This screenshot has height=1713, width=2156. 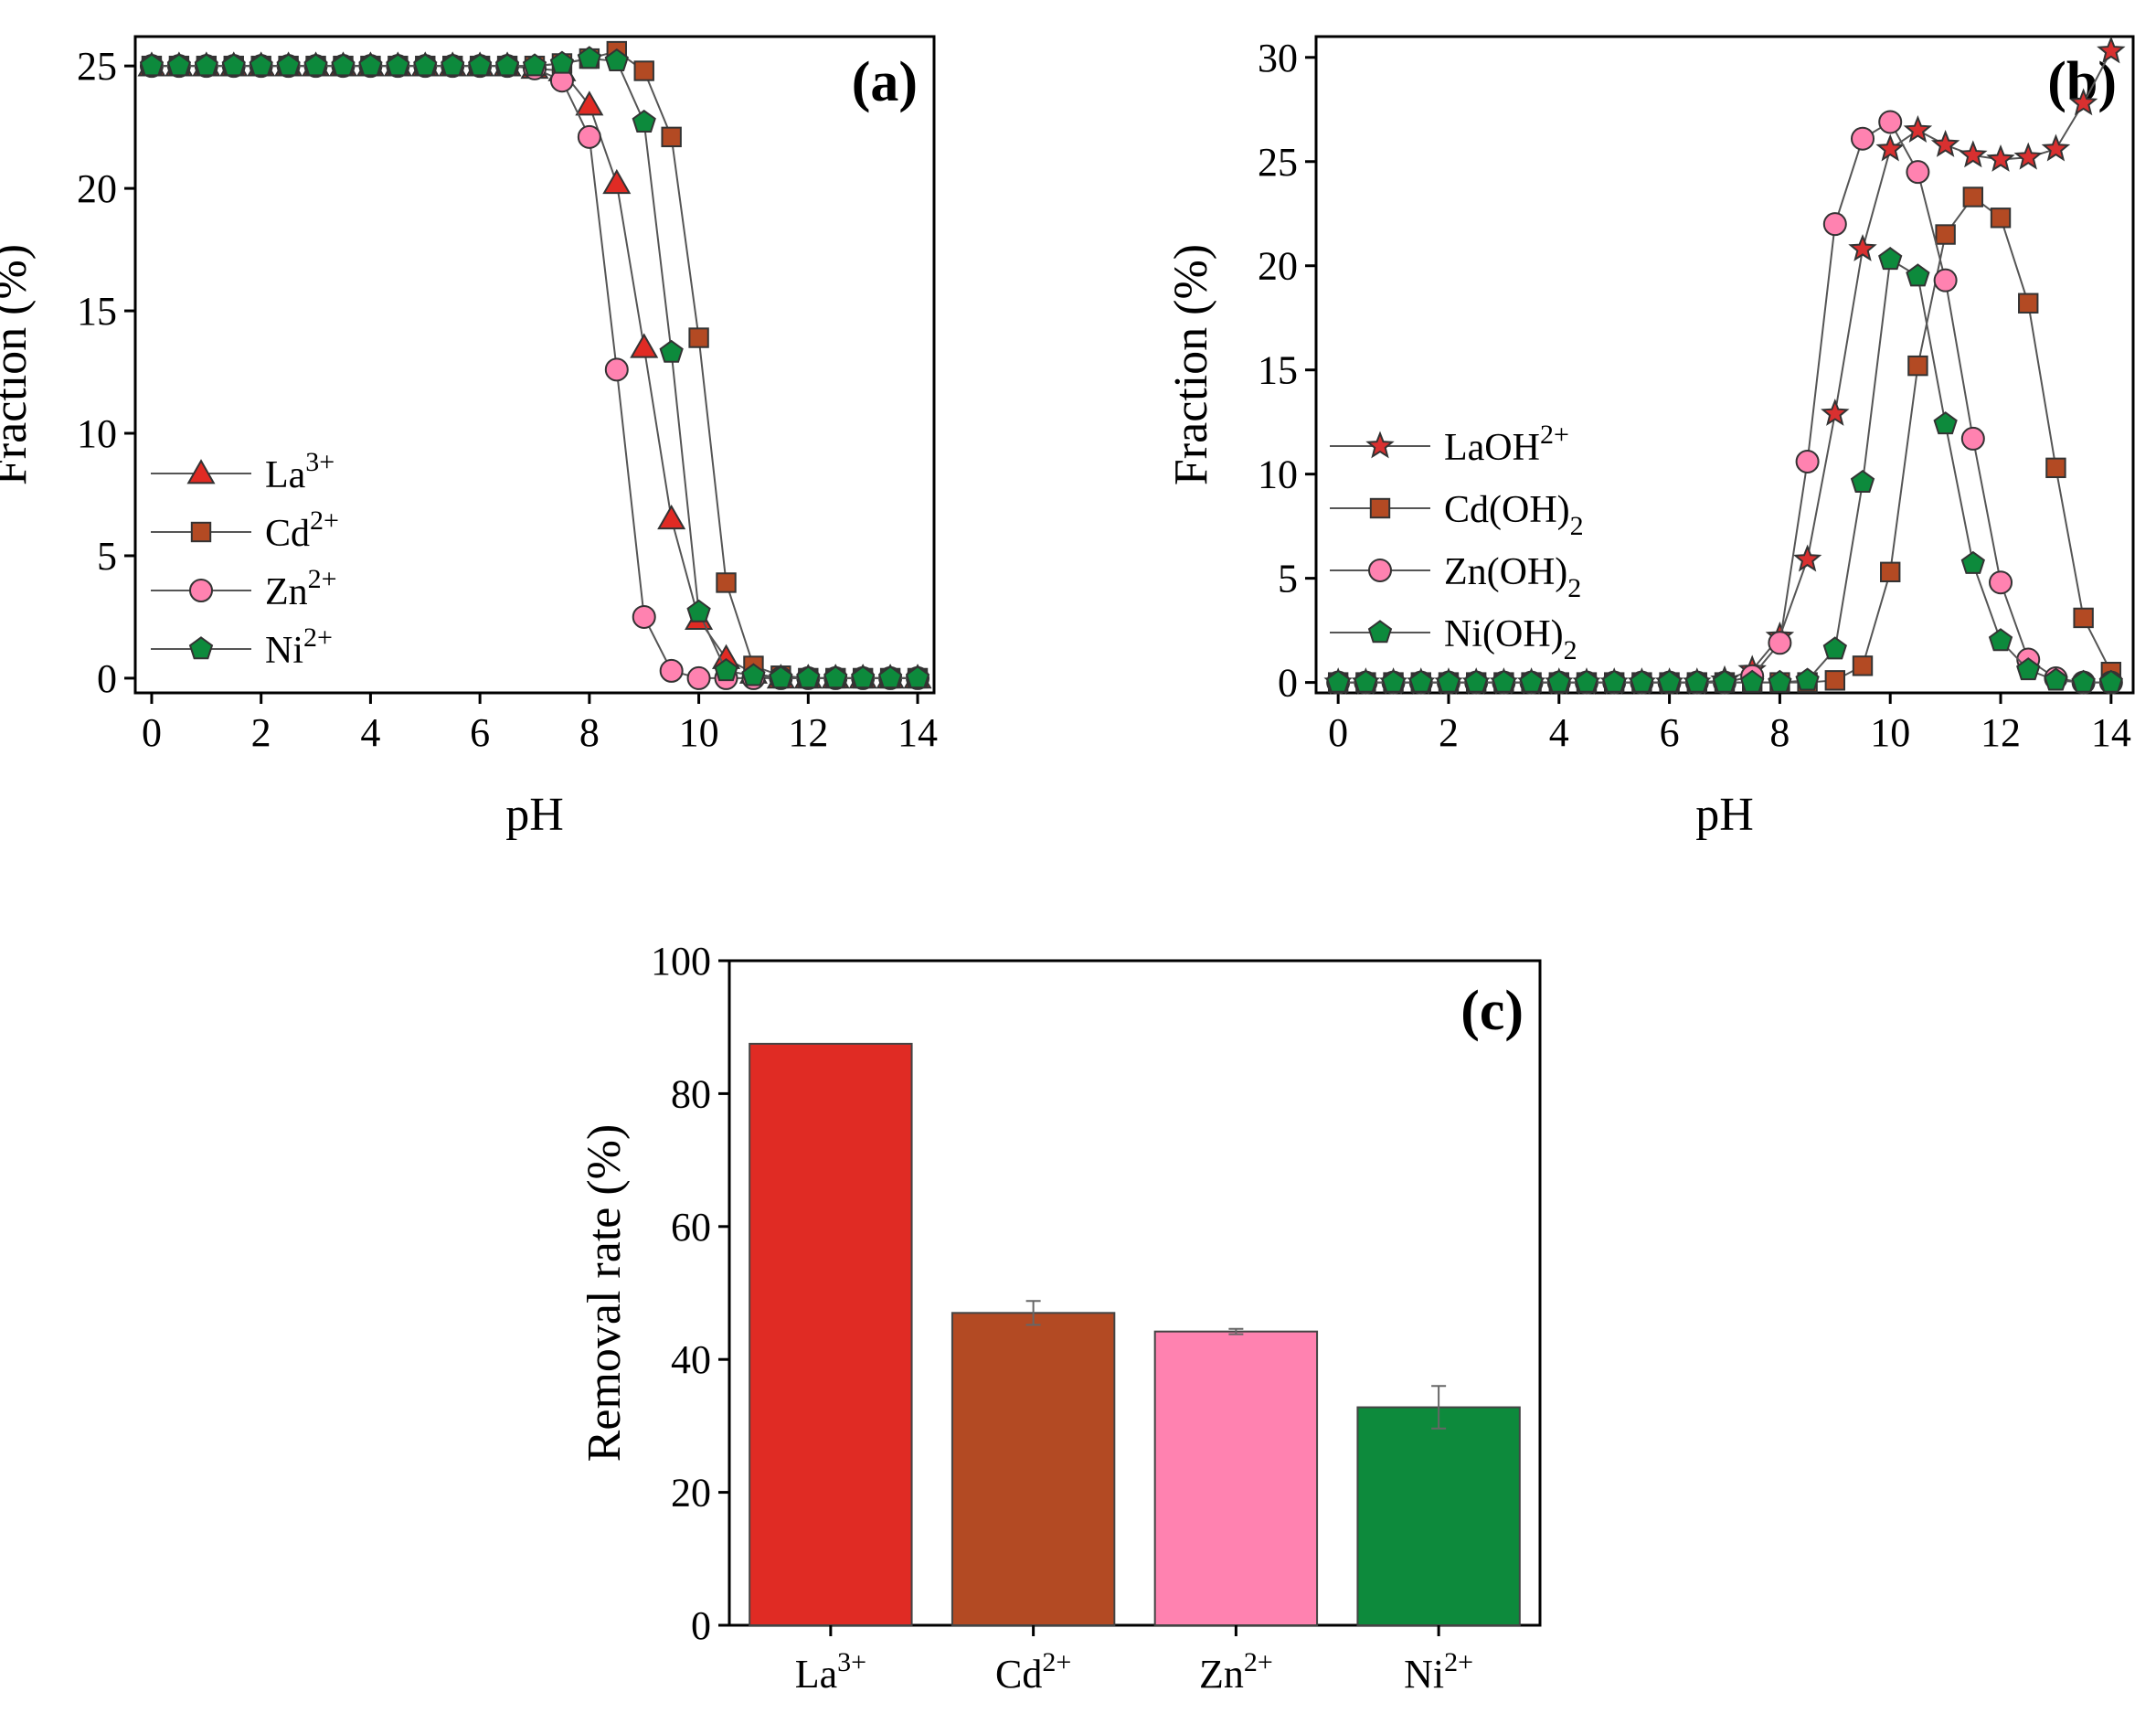 I want to click on legend-label: LaOH2+, so click(x=1506, y=445).